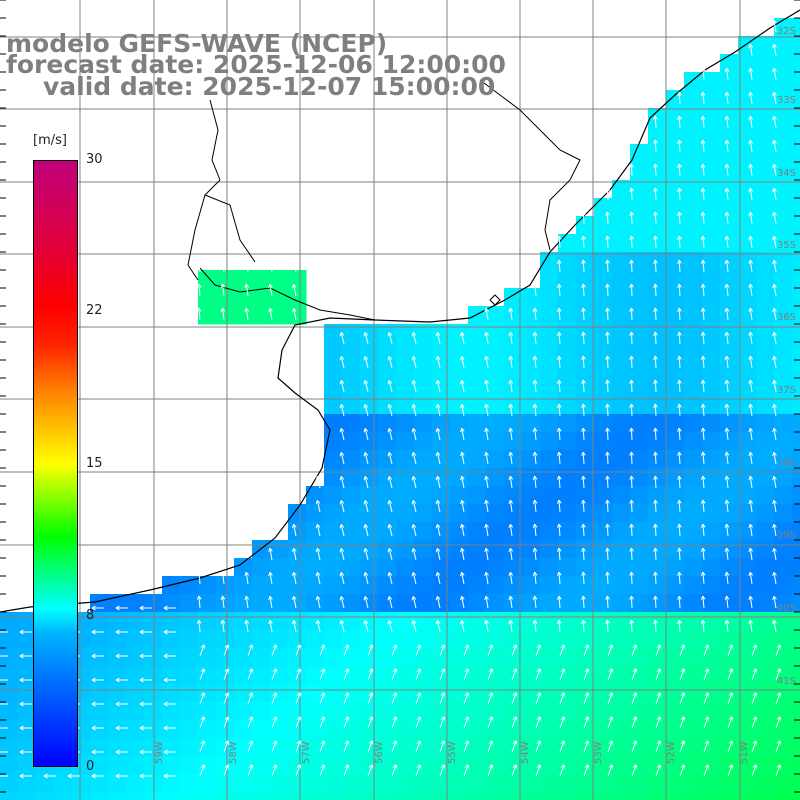 This screenshot has height=800, width=800. I want to click on colorbar-unit: [m/s], so click(50, 140).